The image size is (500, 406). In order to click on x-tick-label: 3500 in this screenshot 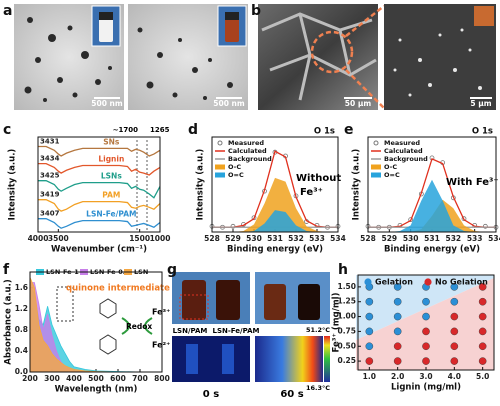, I will do `click(58, 238)`.